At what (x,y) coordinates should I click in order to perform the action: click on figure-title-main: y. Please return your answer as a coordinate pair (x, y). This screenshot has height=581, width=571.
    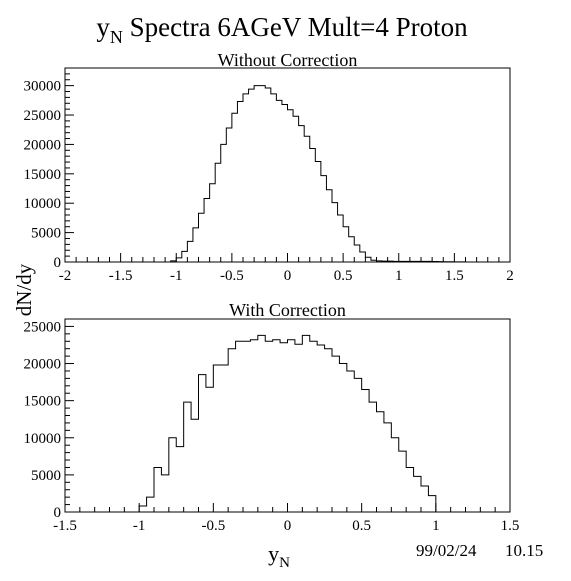
    Looking at the image, I should click on (103, 27).